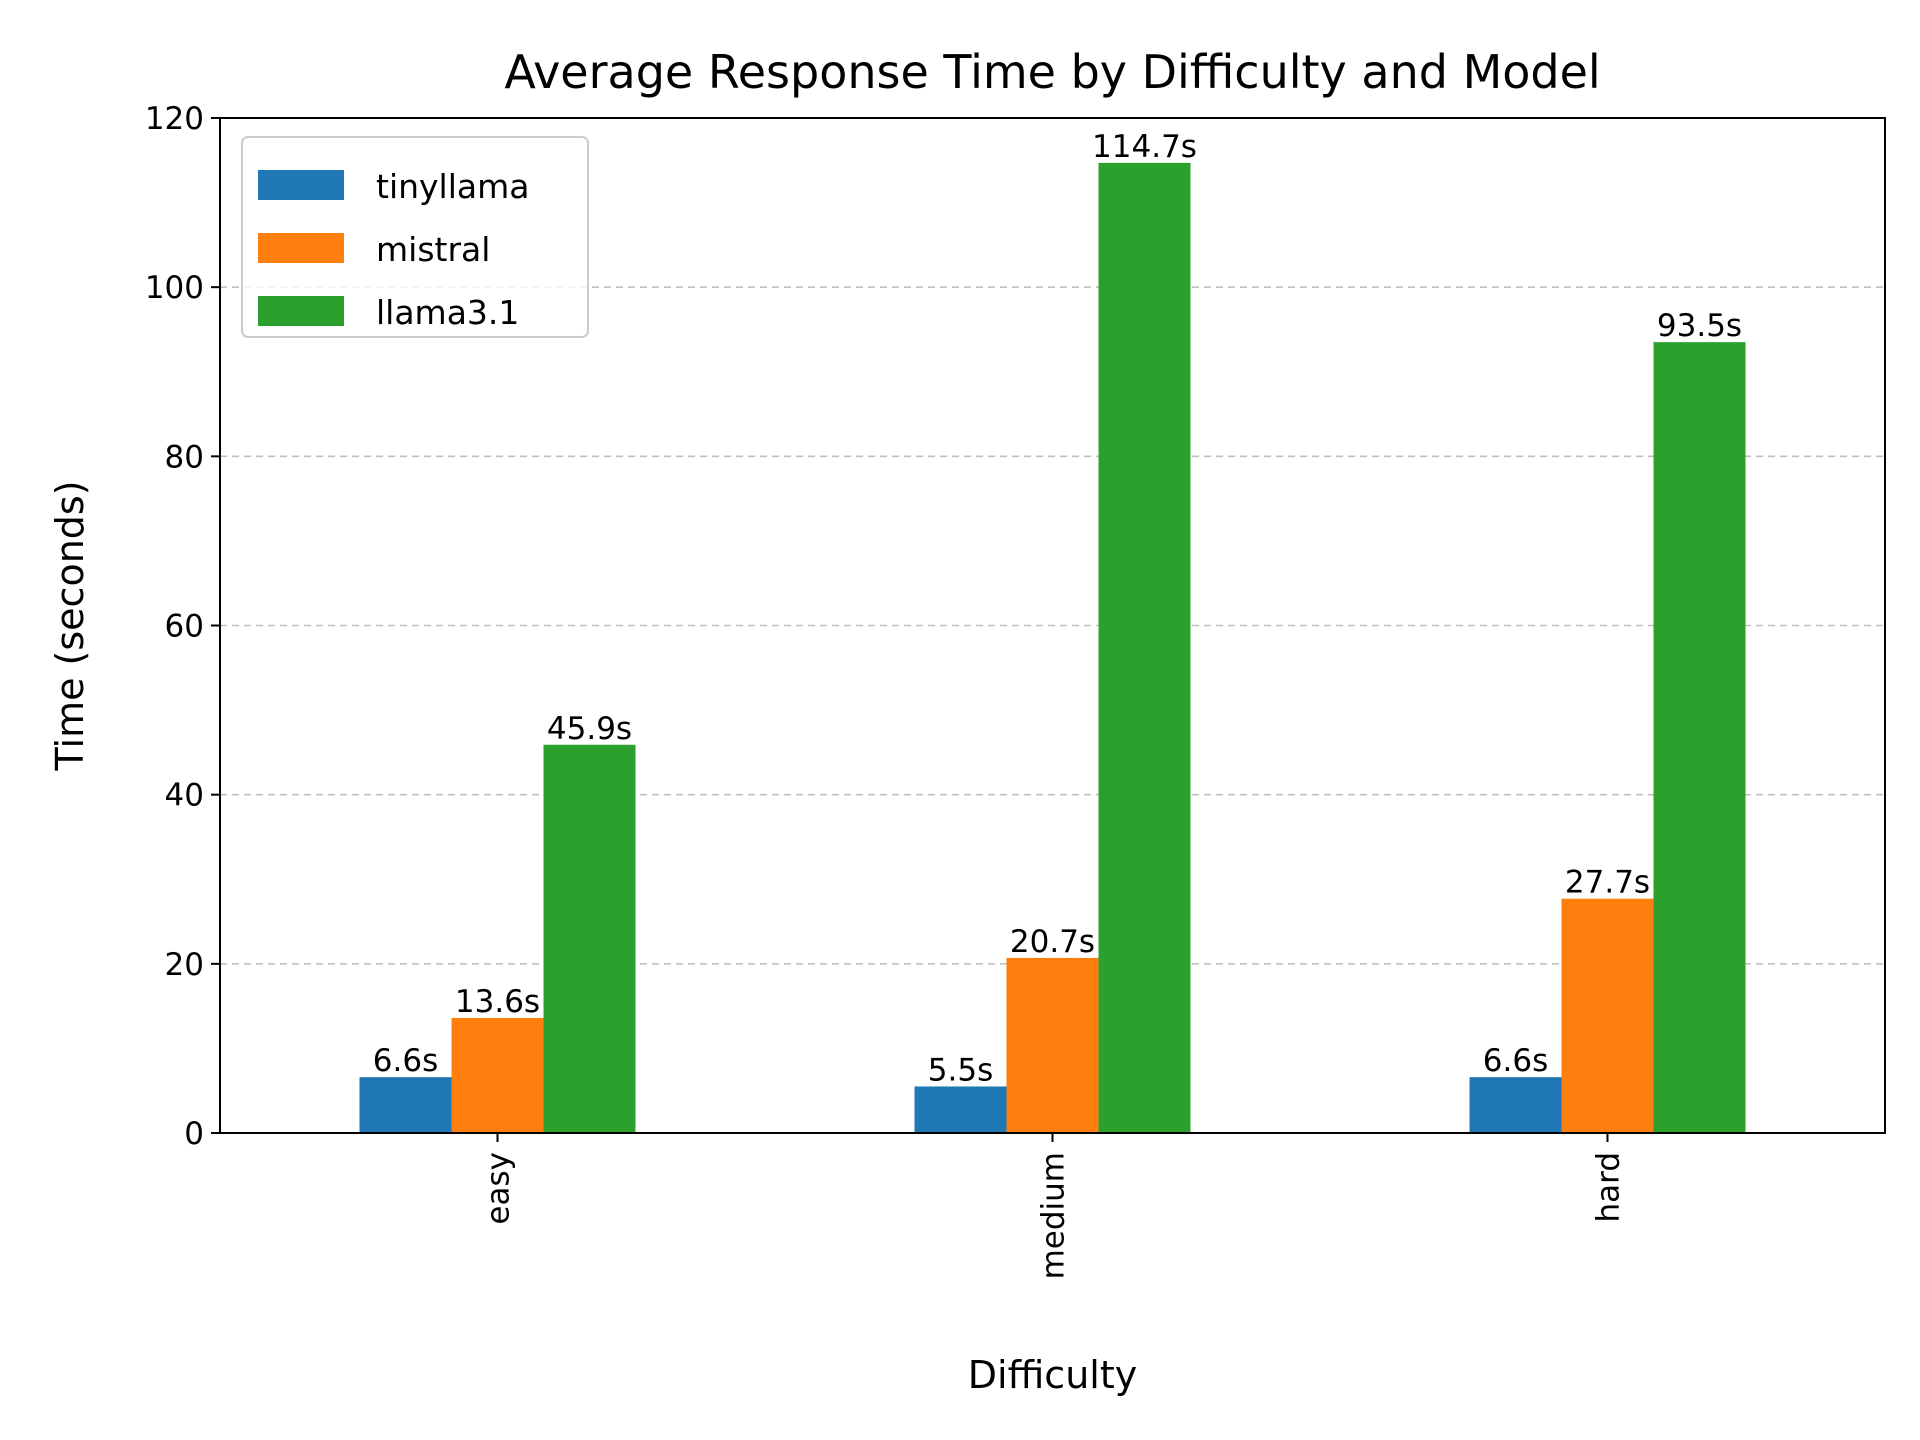  I want to click on bar-mistral-medium, so click(1052, 1045).